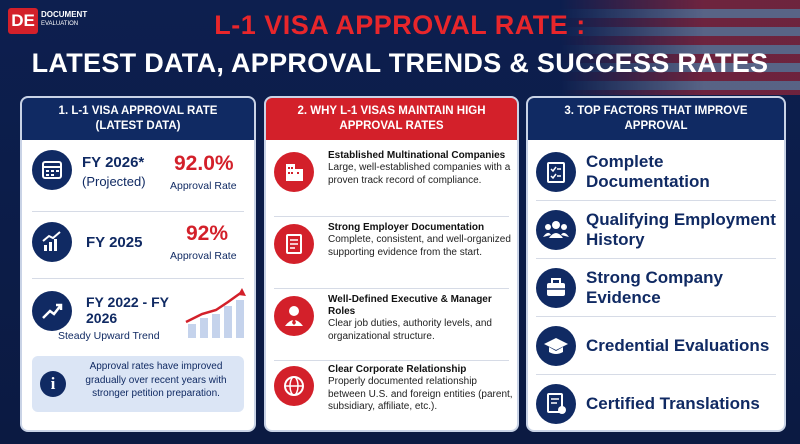 This screenshot has height=444, width=800. Describe the element at coordinates (406, 227) in the screenshot. I see `reason-title: Strong Employer Documentation` at that location.